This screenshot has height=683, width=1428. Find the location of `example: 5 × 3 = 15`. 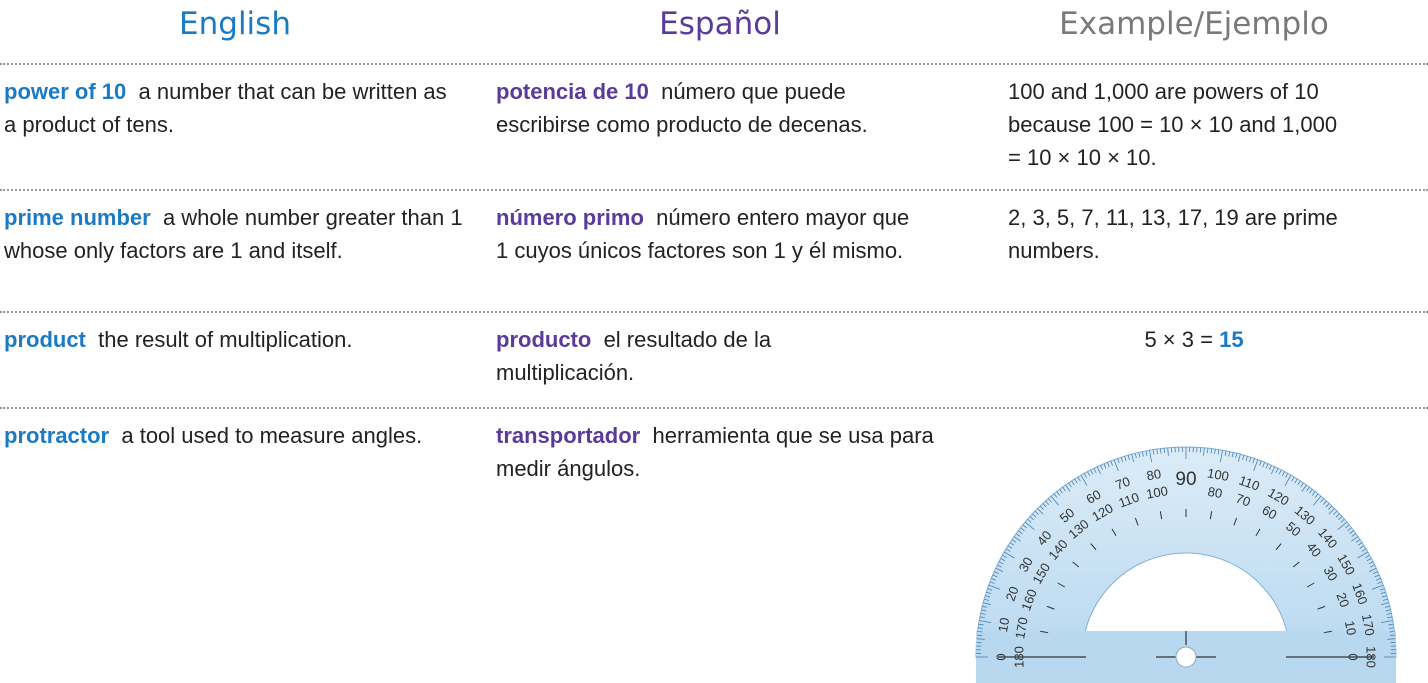

example: 5 × 3 = 15 is located at coordinates (1194, 339).